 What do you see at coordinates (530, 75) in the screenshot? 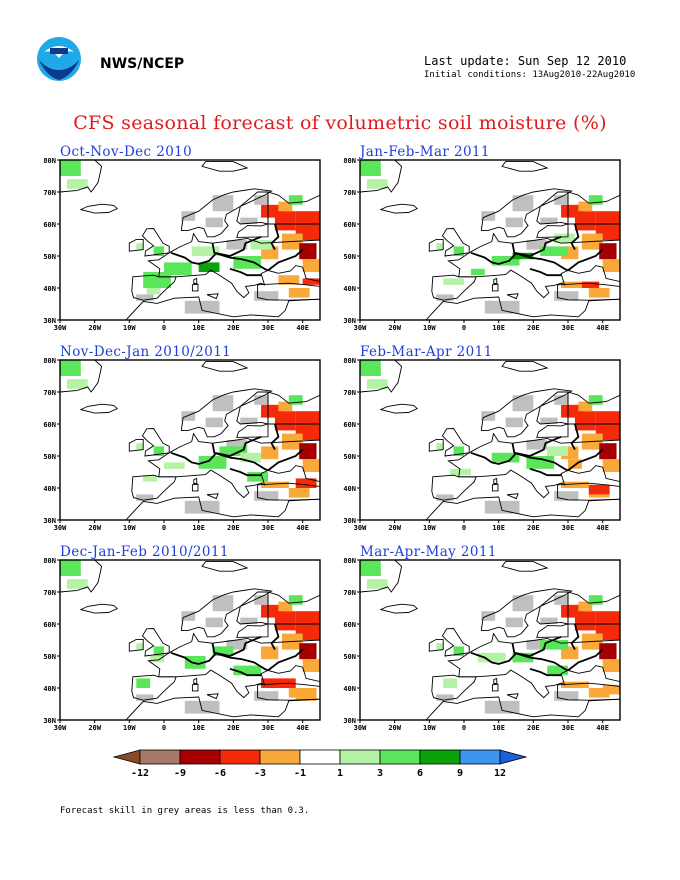
I see `initial-conditions: Initial conditions: 13Aug2010-22Aug2010` at bounding box center [530, 75].